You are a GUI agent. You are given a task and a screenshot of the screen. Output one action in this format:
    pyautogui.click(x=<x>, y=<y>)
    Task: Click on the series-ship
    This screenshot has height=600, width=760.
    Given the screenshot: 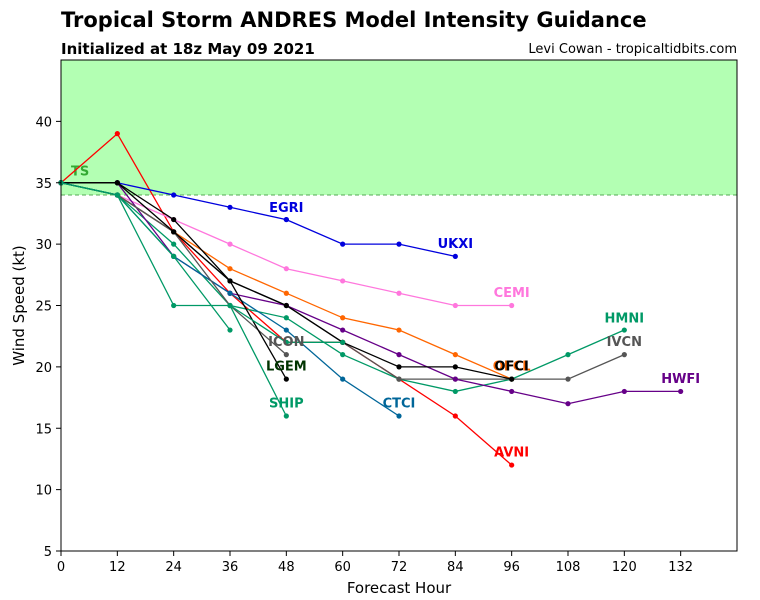 What is the action you would take?
    pyautogui.click(x=173, y=299)
    